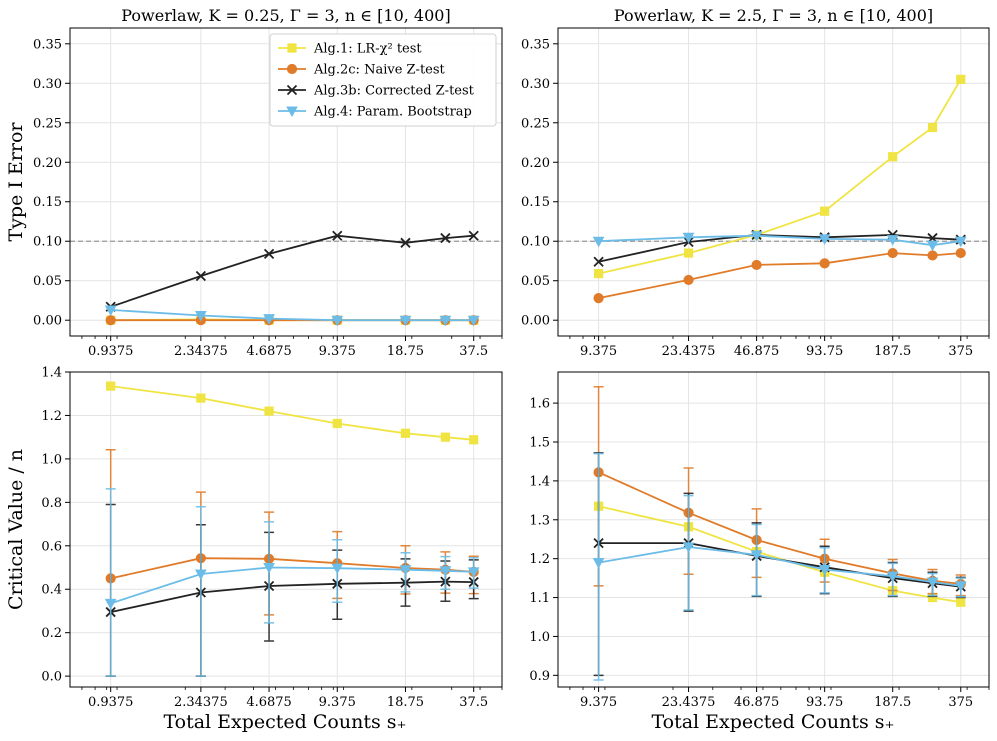 The width and height of the screenshot is (997, 741). Describe the element at coordinates (350, 49) in the screenshot. I see `legend-item: Alg.1: LR-χ² test` at that location.